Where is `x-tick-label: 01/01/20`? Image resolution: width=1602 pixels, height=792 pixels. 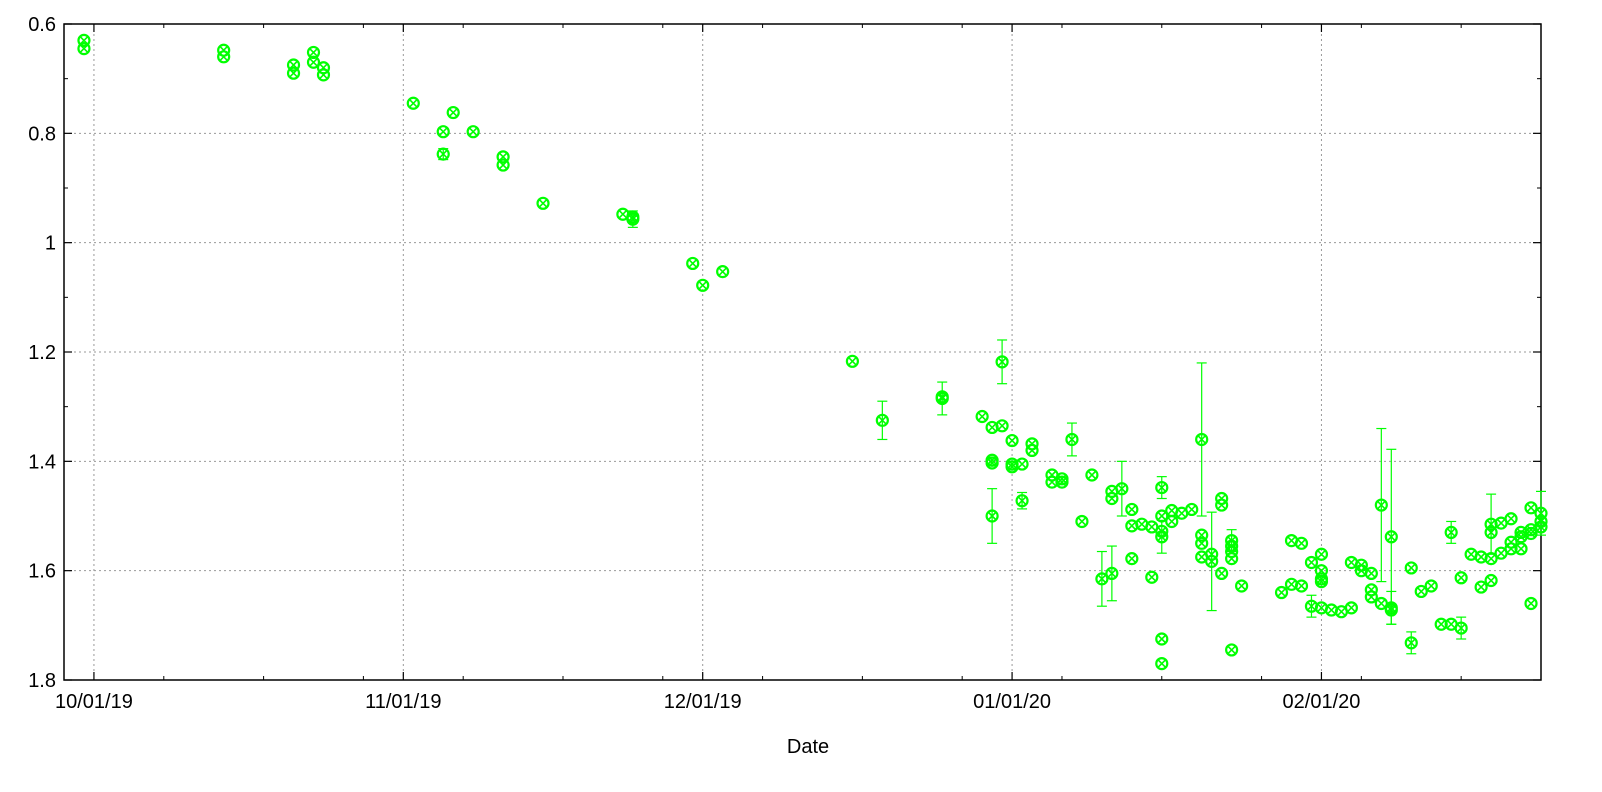 x-tick-label: 01/01/20 is located at coordinates (1012, 702).